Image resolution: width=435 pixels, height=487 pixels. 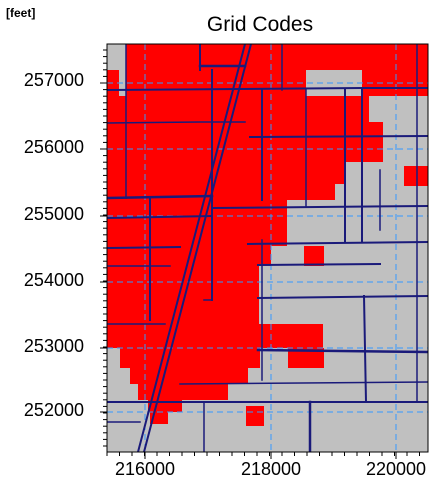 I want to click on x-axis-ticks, so click(x=270, y=455).